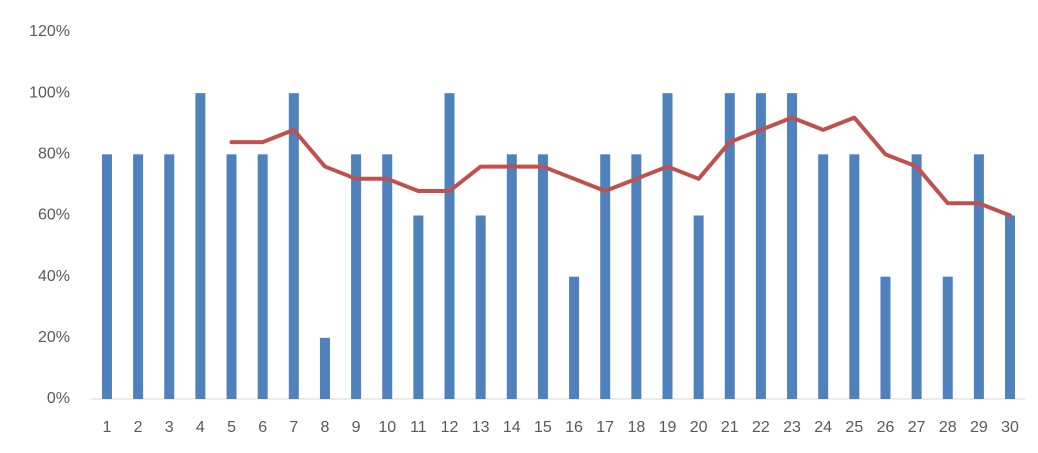  Describe the element at coordinates (54, 215) in the screenshot. I see `y-tick-label: 60%` at that location.